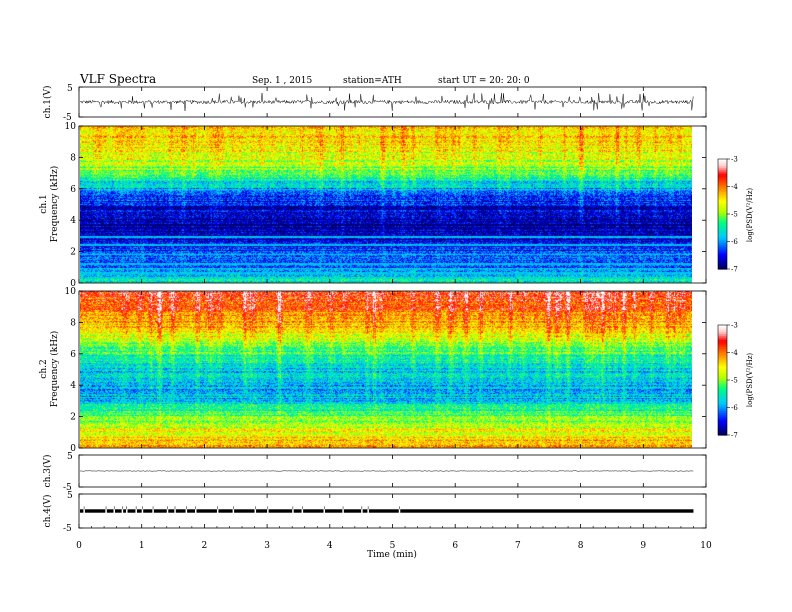 Image resolution: width=792 pixels, height=612 pixels. What do you see at coordinates (117, 79) in the screenshot?
I see `figure-title: VLF Spectra` at bounding box center [117, 79].